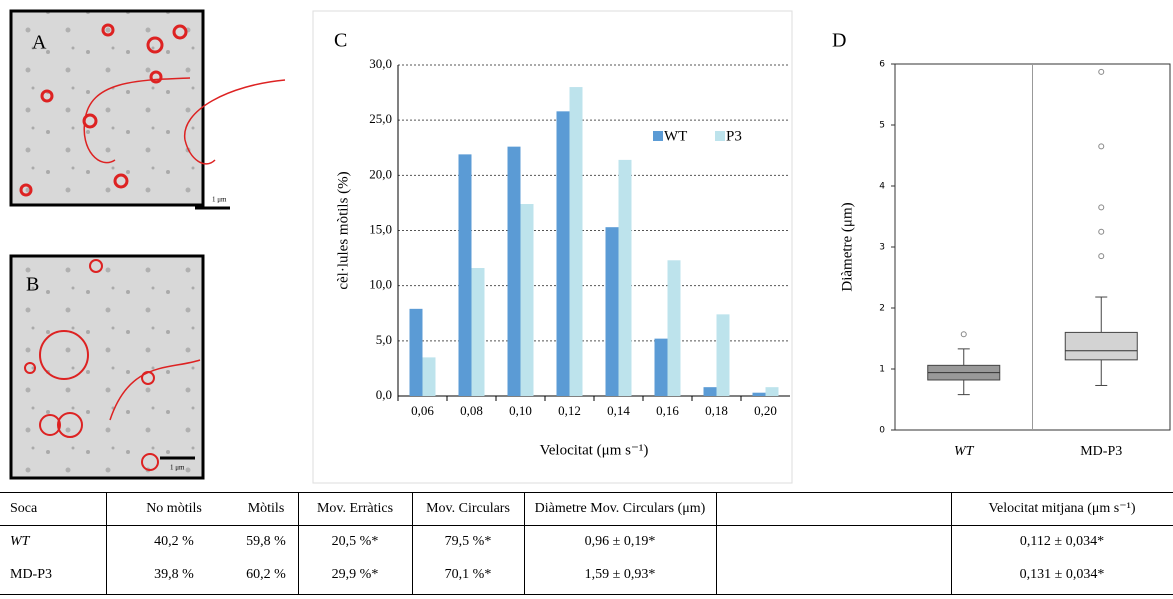 The width and height of the screenshot is (1173, 599). I want to click on y-tick-label: 5,0, so click(384, 339).